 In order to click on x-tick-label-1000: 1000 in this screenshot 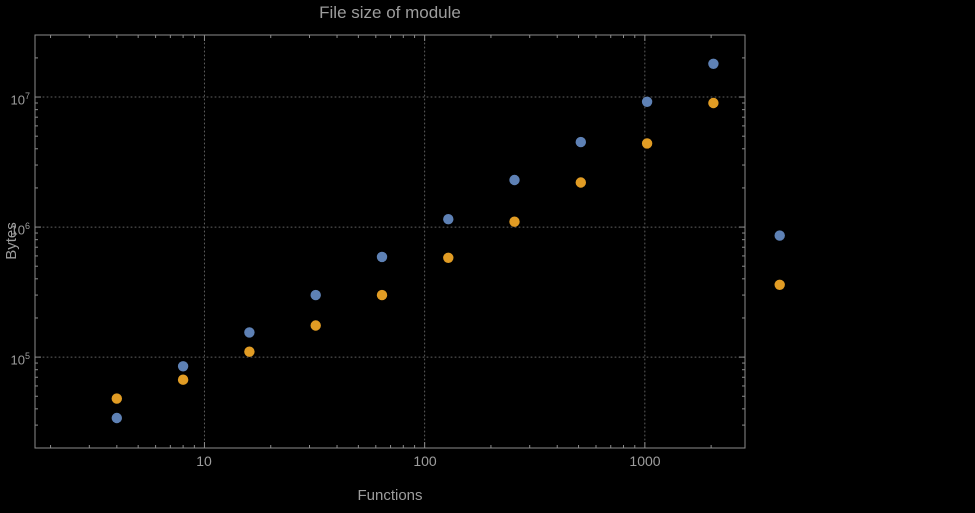, I will do `click(645, 461)`.